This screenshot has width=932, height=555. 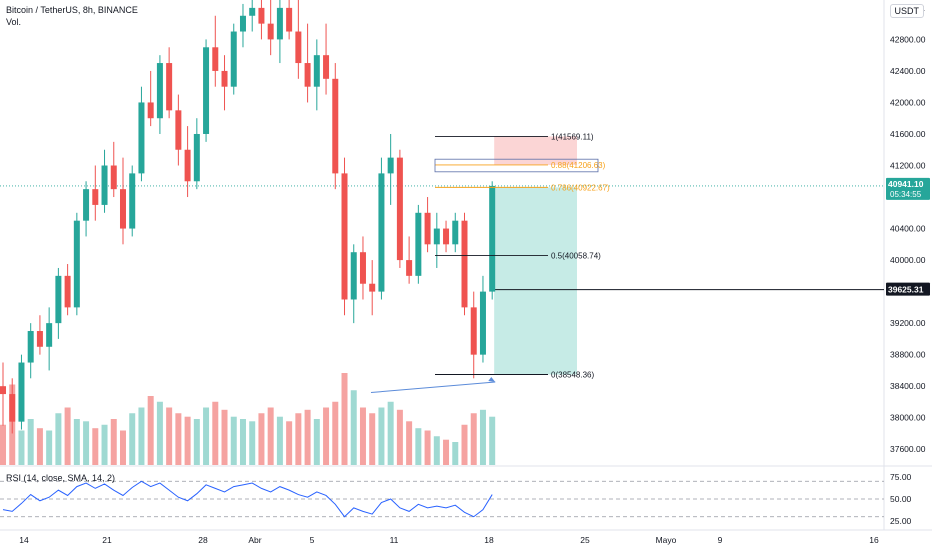 What do you see at coordinates (908, 289) in the screenshot?
I see `marker-price-badge` at bounding box center [908, 289].